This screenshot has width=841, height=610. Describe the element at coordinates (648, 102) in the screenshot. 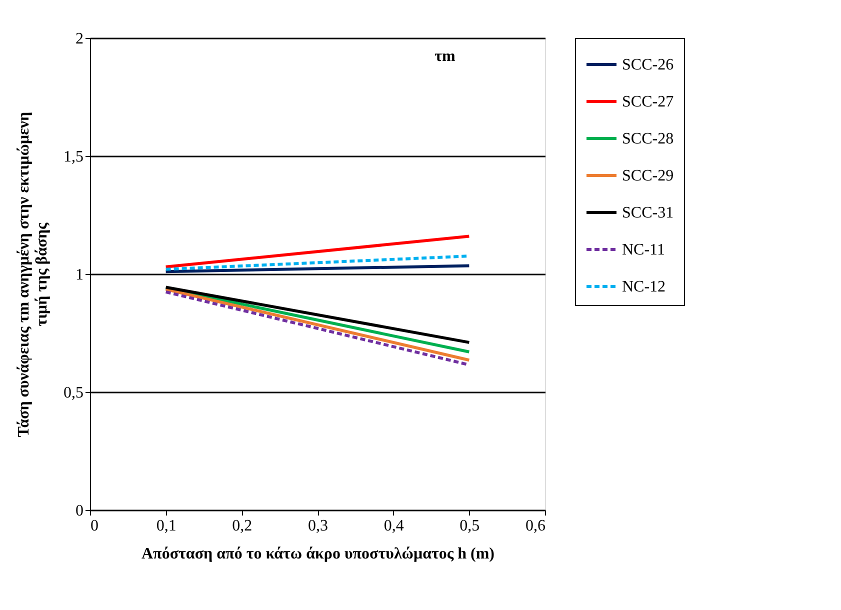

I see `legend-label: SCC-27` at that location.